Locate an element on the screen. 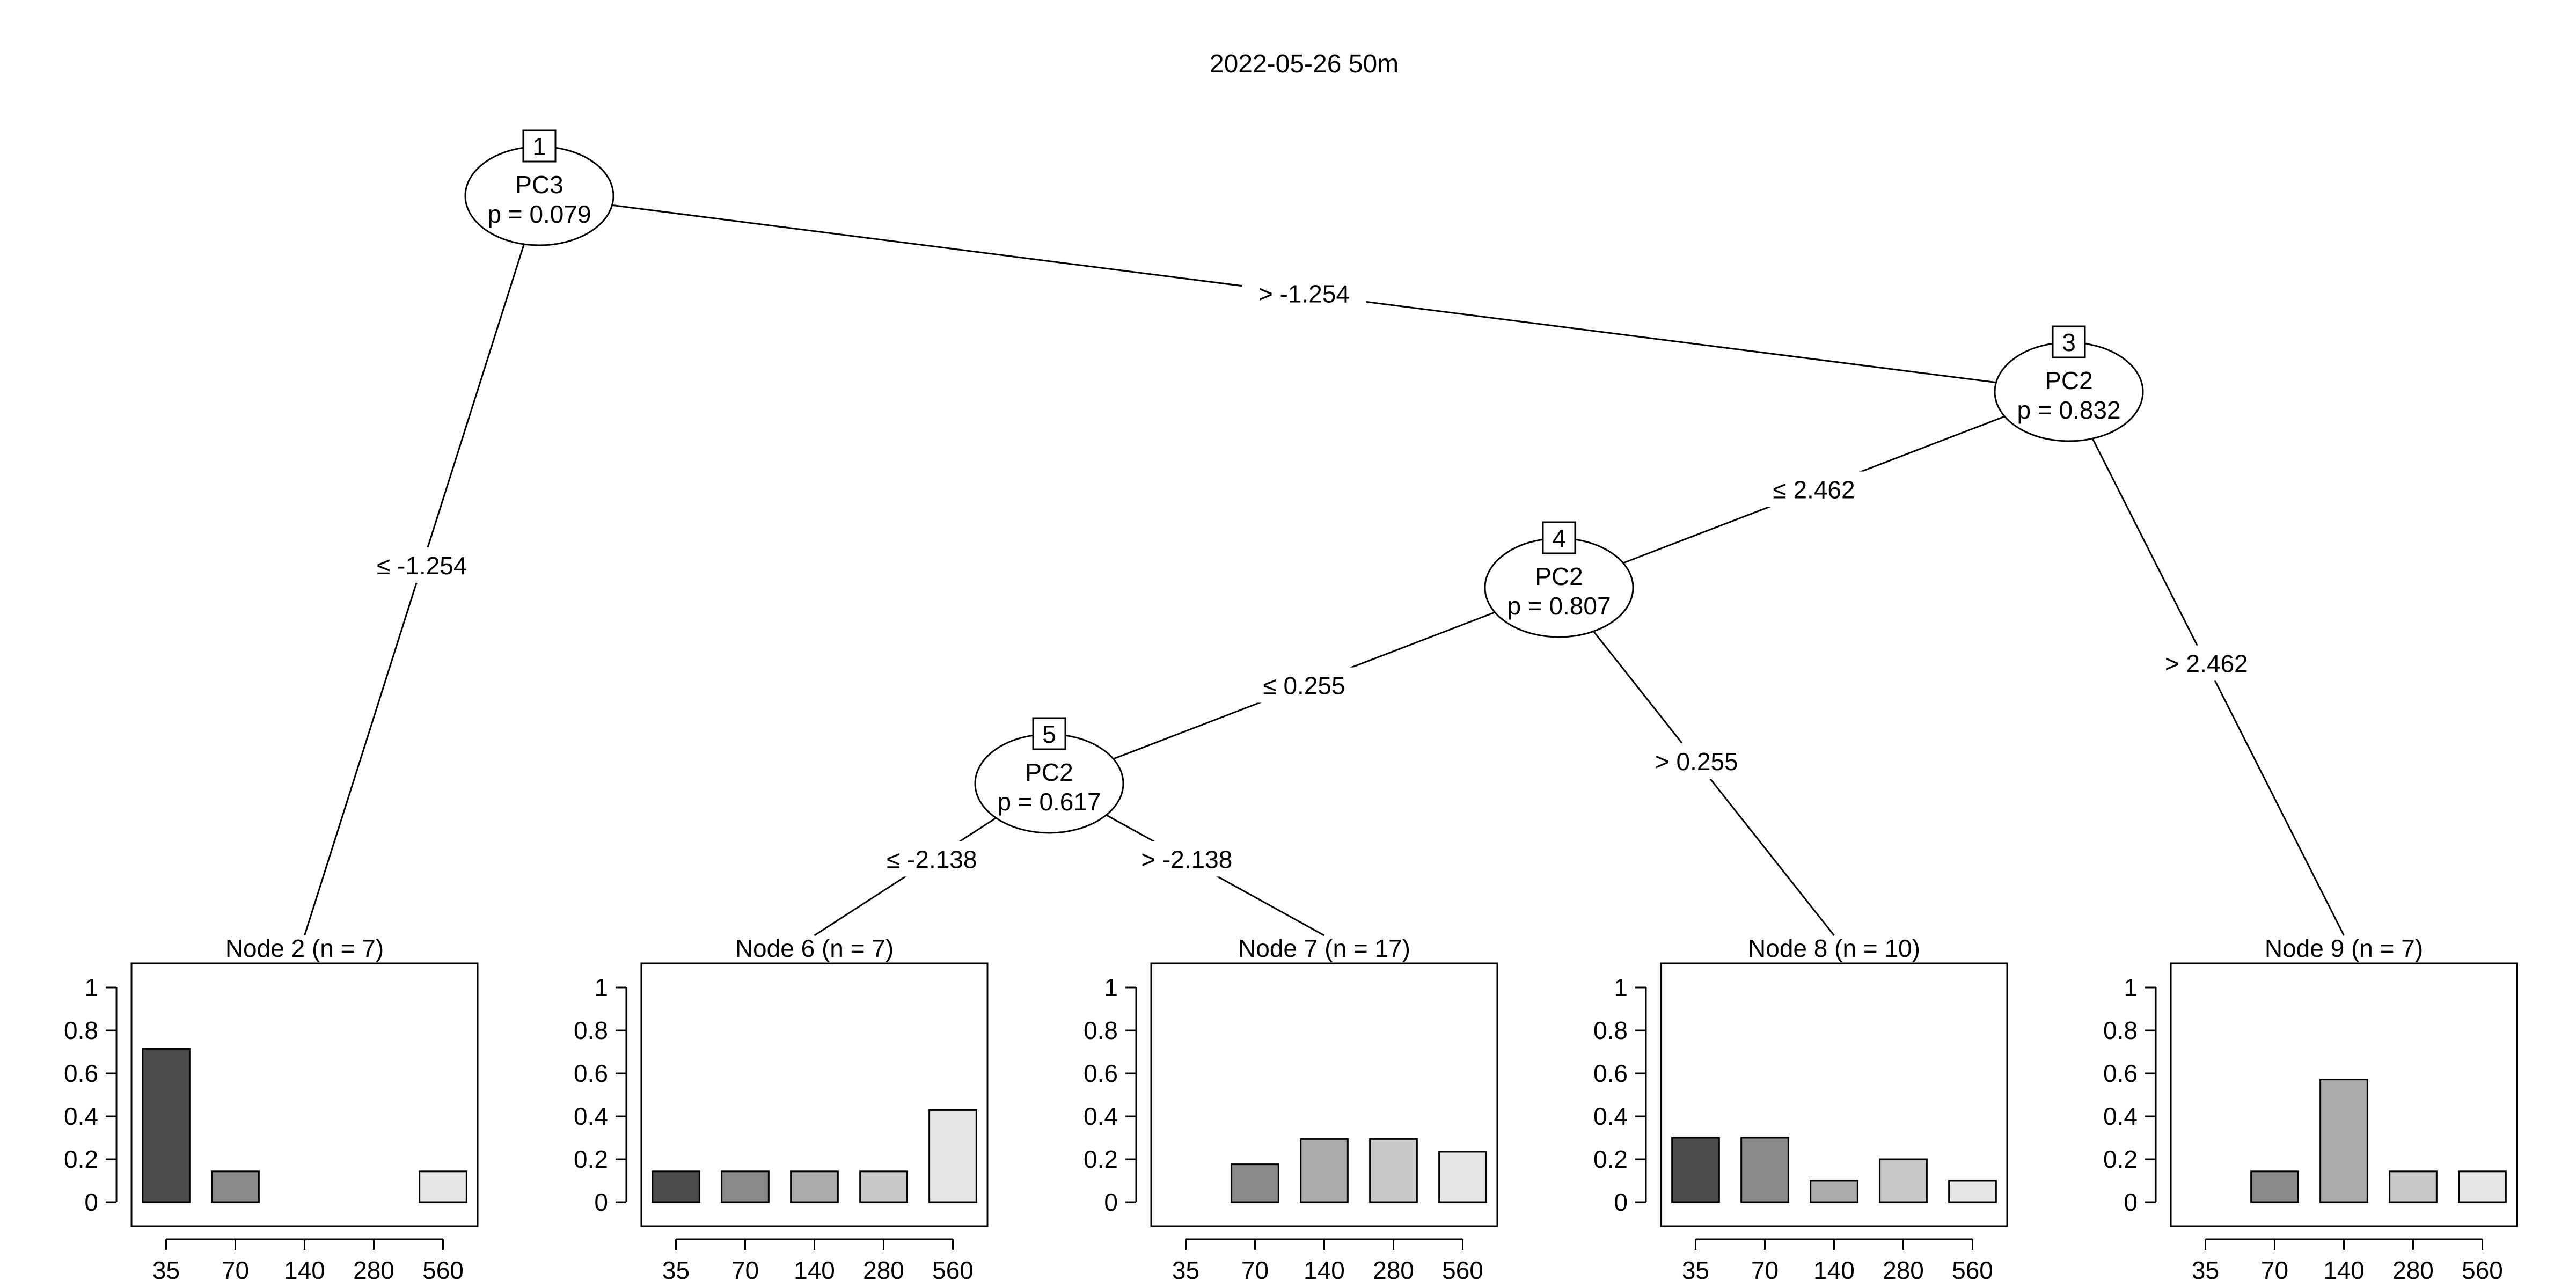 The height and width of the screenshot is (1288, 2576). edge-label-5-7: > -2.138 is located at coordinates (1186, 860).